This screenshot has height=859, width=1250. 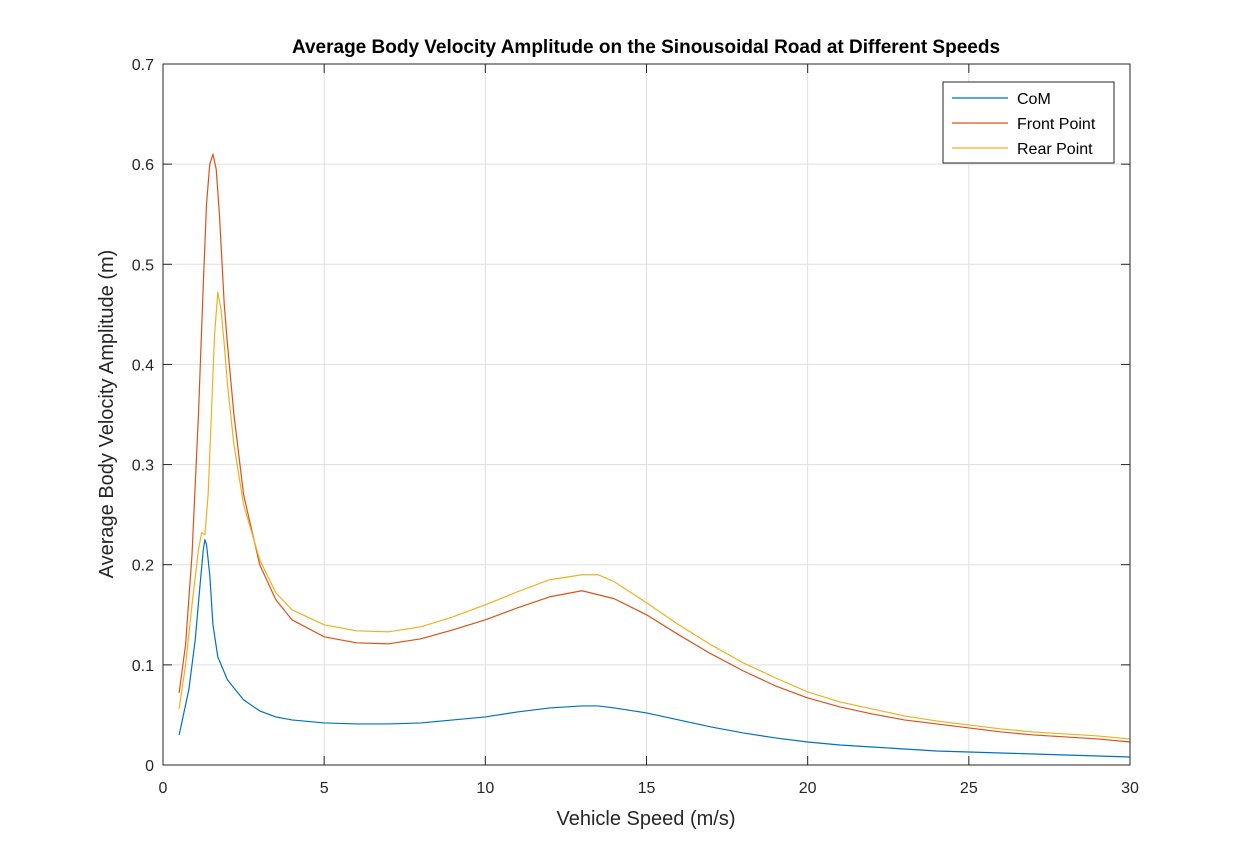 I want to click on y-tick-labels: 0 0.1 0.2 0.3 0.4 0.5 0.6 0.7, so click(x=143, y=416).